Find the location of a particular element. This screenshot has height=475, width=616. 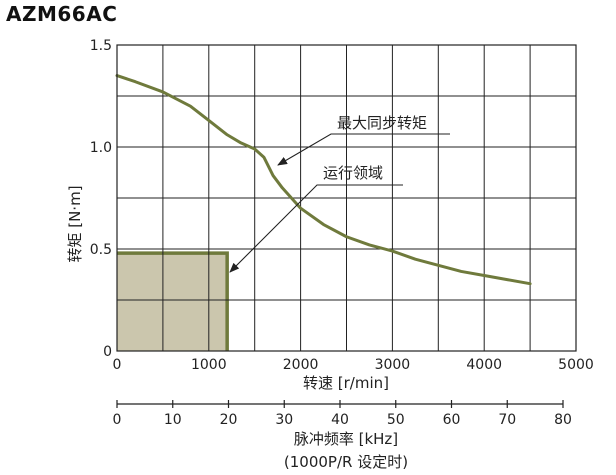

secondary-x-tick-label: 0 is located at coordinates (117, 420).